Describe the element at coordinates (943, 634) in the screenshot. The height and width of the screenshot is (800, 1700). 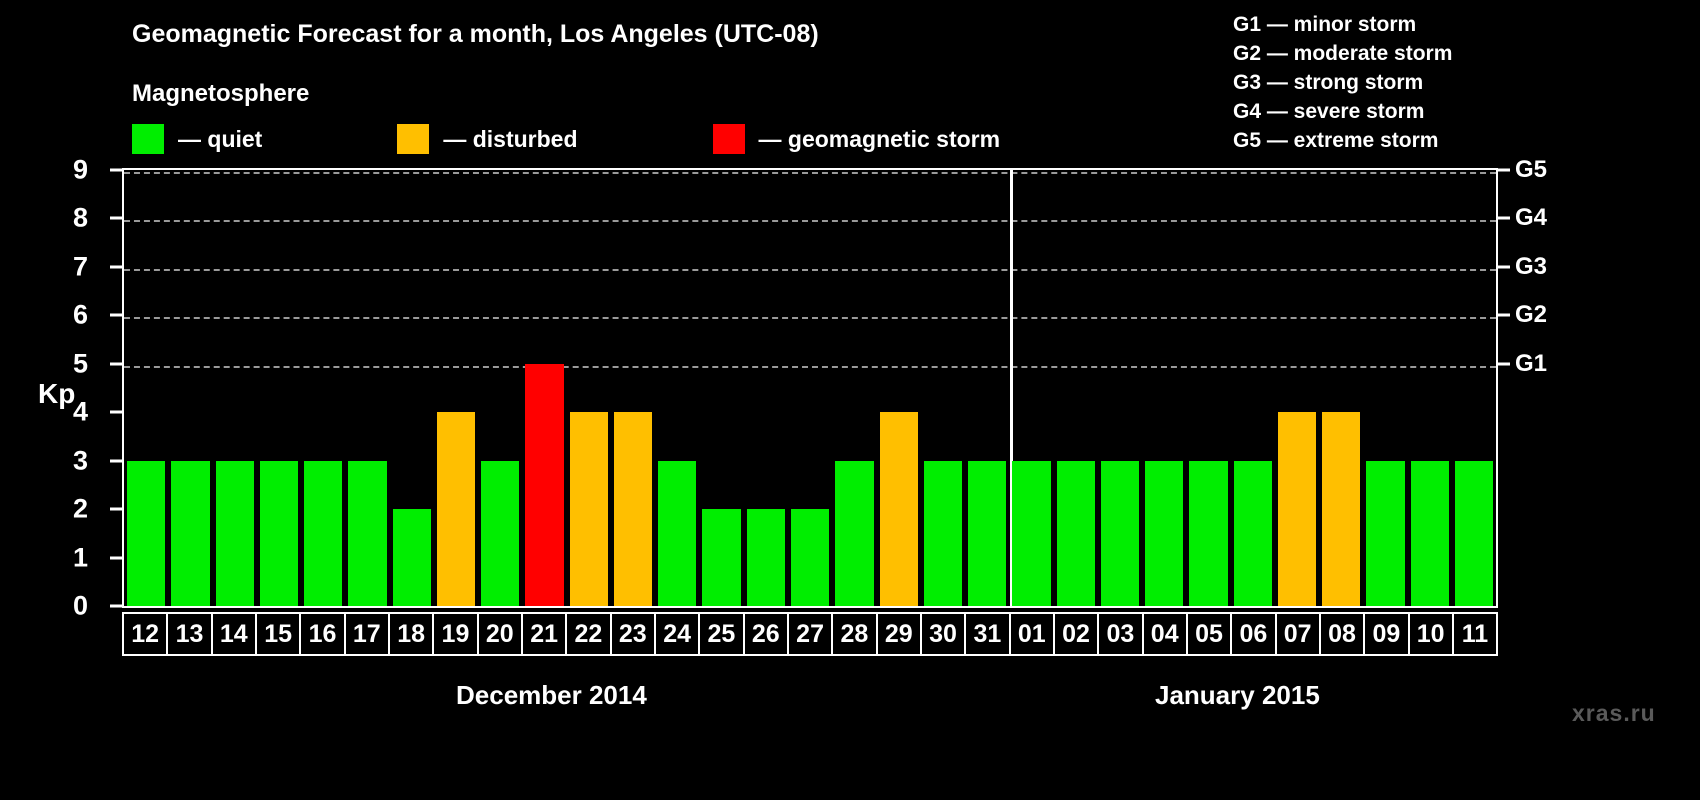
I see `day-cell-30: 30` at that location.